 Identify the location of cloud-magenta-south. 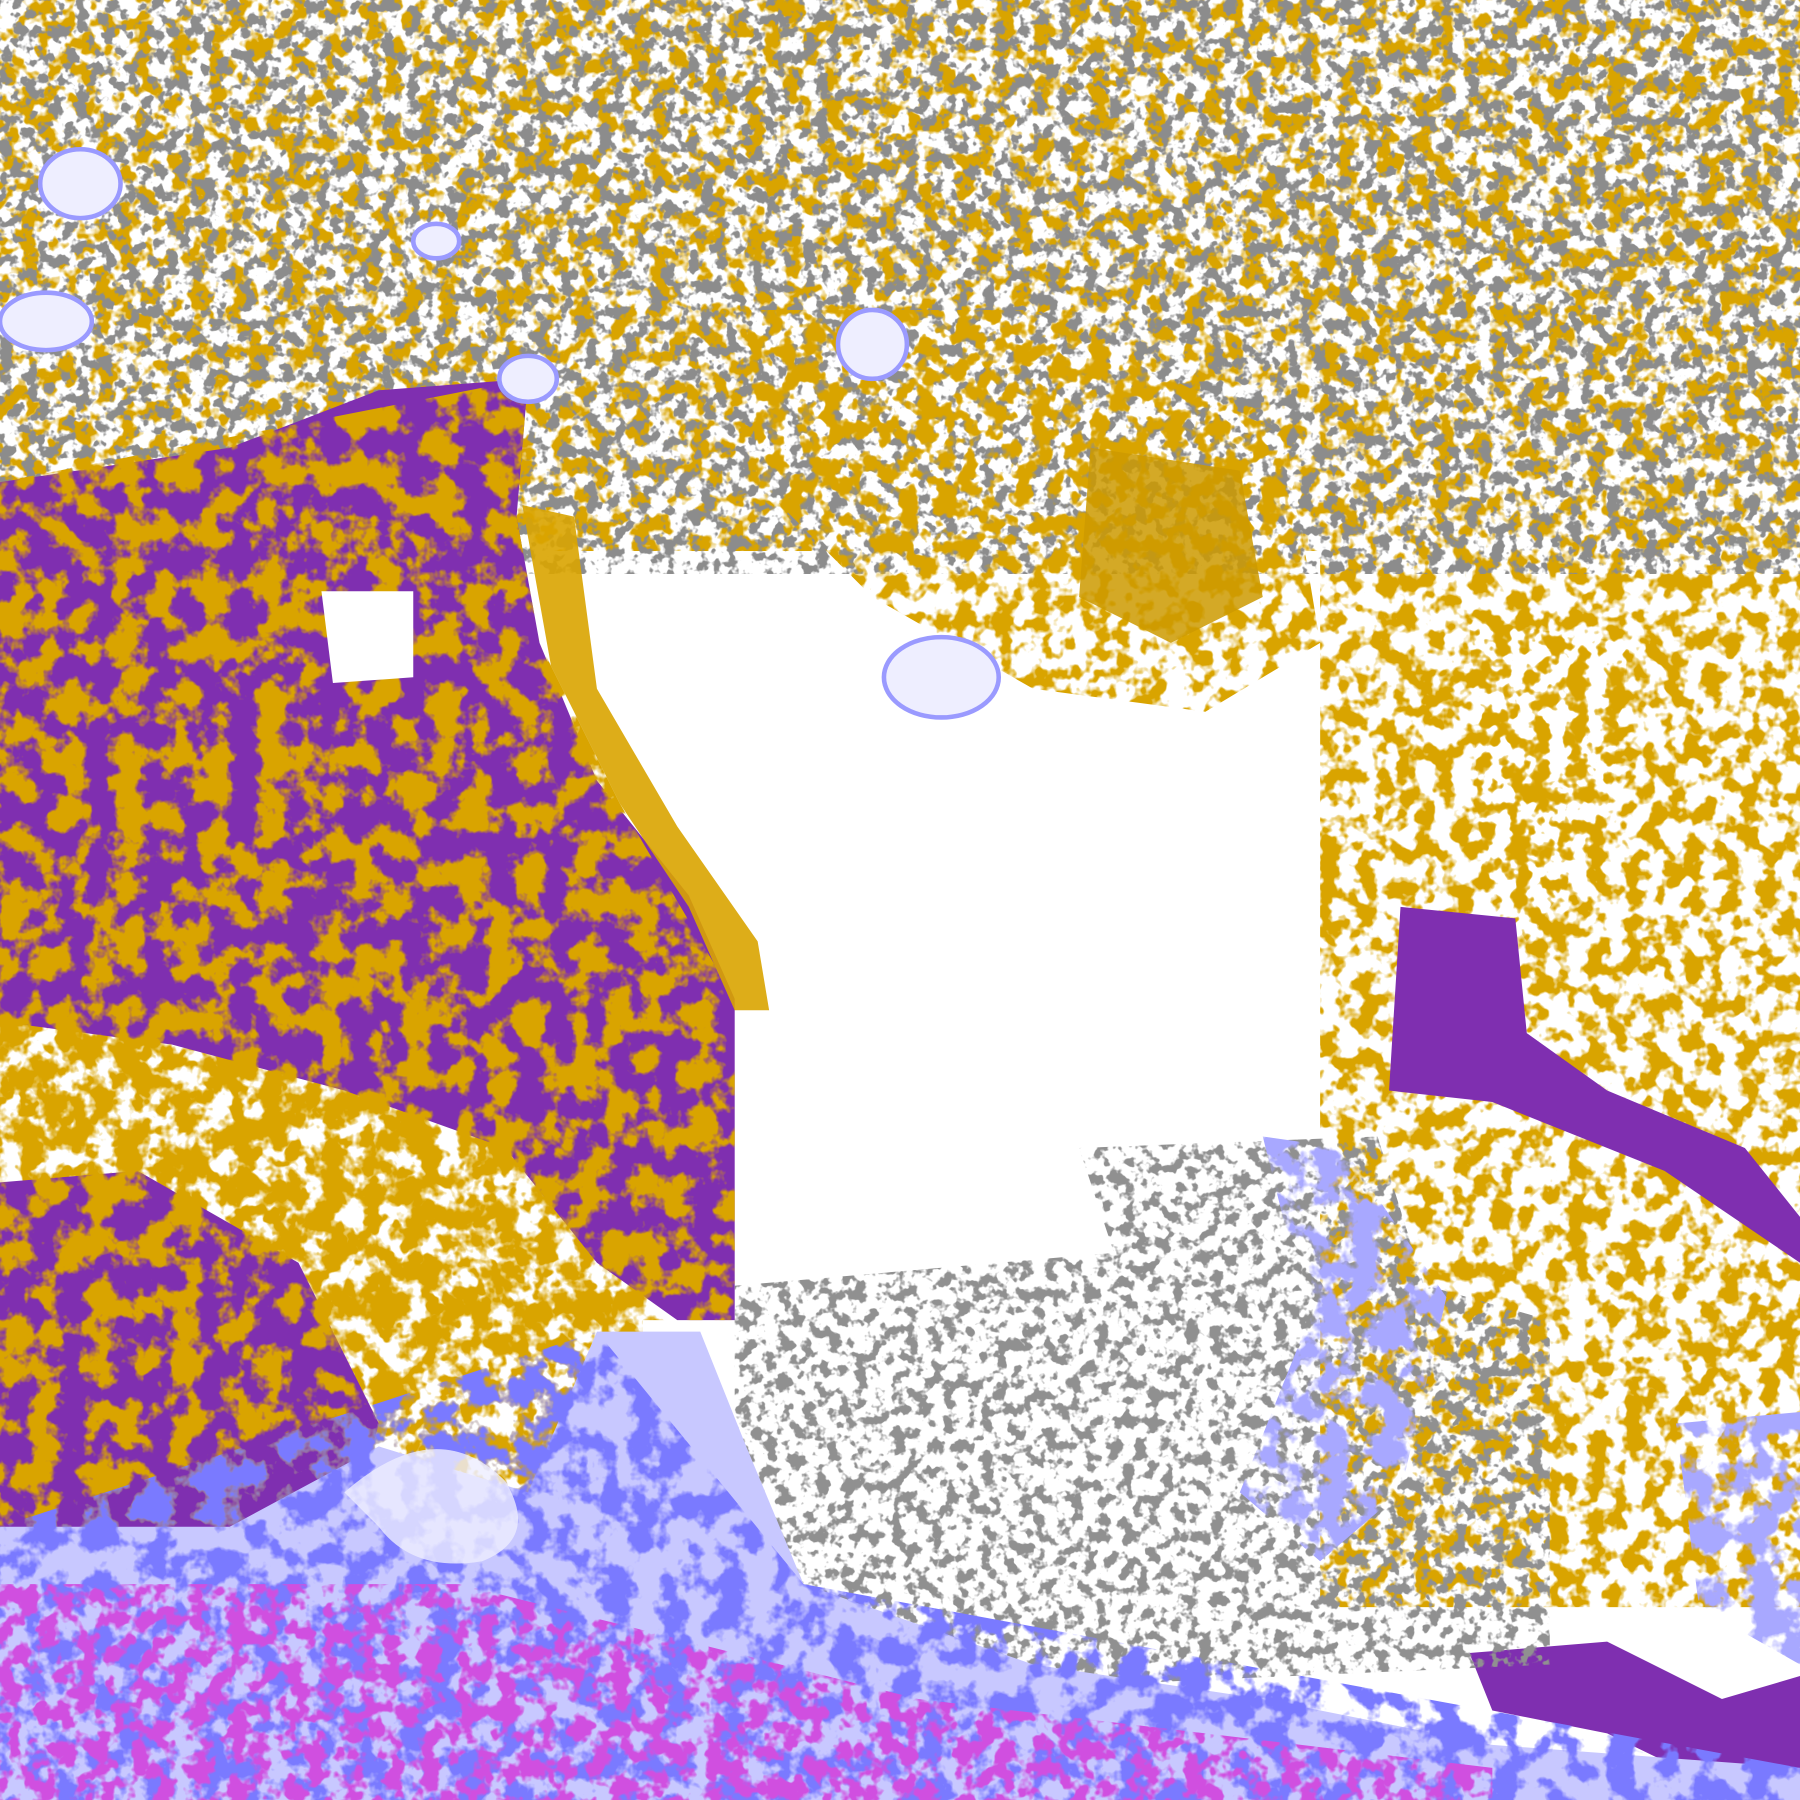
(746, 1692).